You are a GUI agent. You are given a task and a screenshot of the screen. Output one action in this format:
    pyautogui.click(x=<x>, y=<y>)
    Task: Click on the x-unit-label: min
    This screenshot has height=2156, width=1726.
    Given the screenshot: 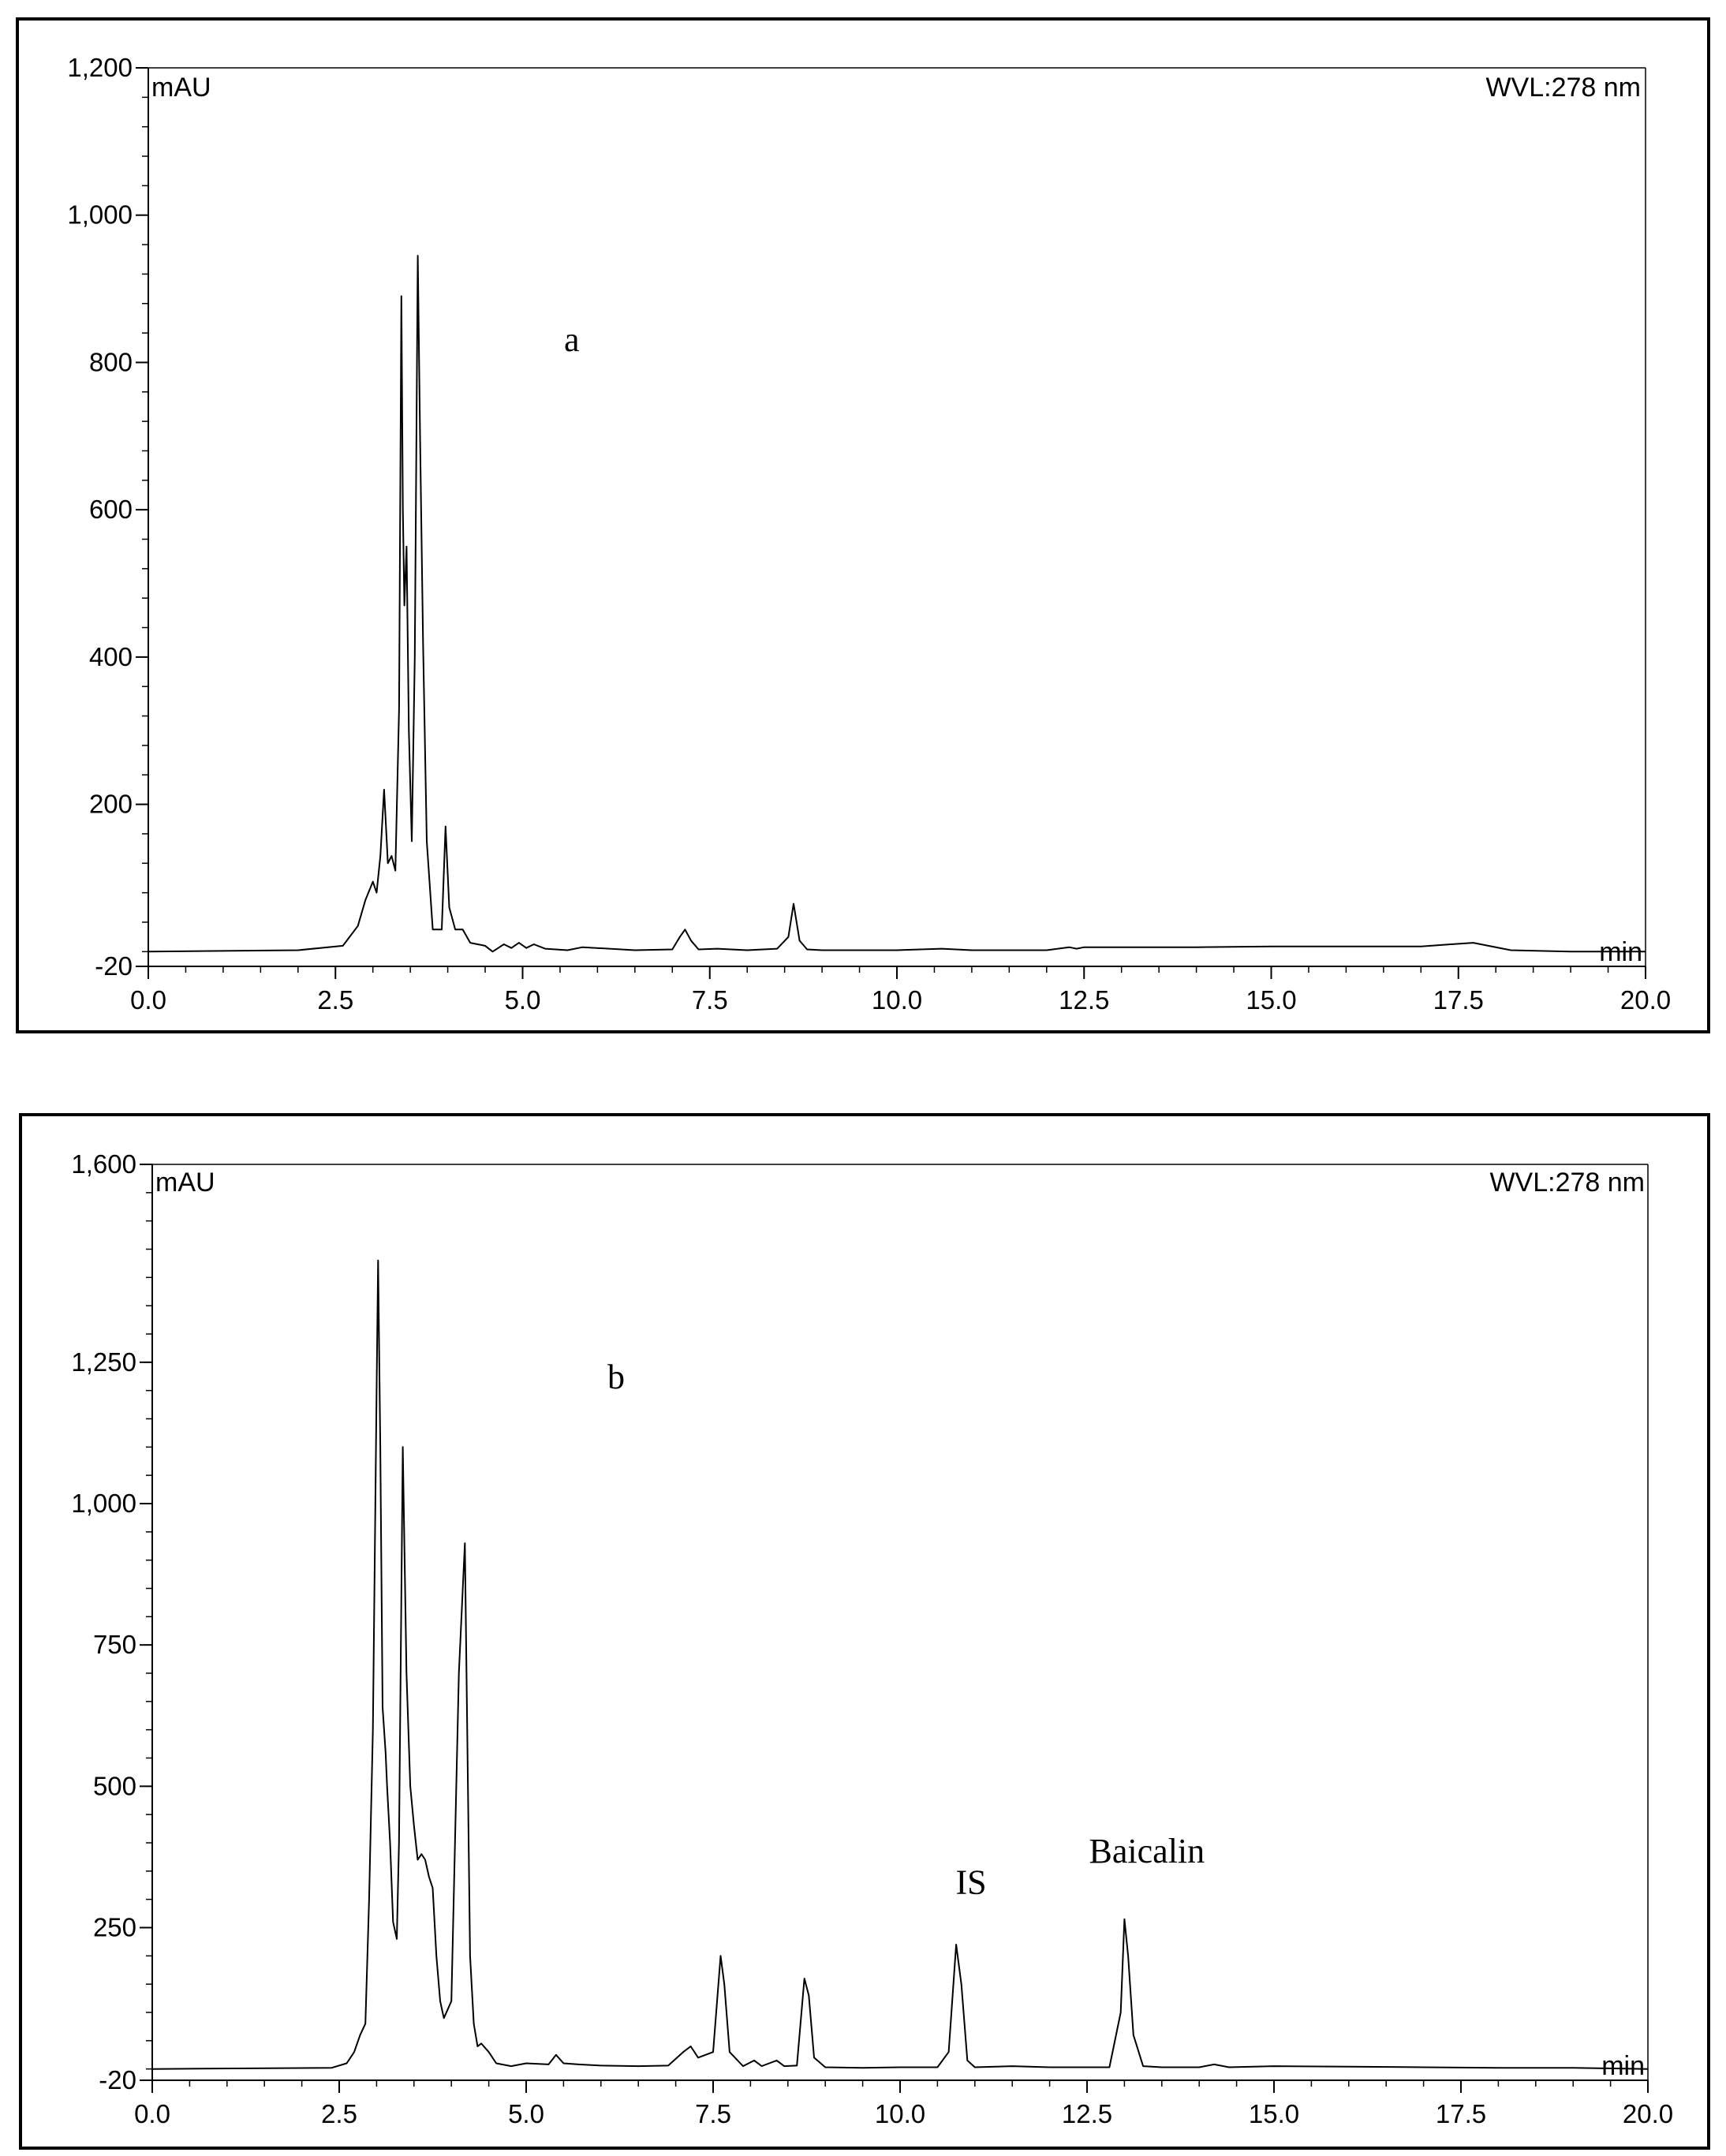 What is the action you would take?
    pyautogui.click(x=1623, y=2066)
    